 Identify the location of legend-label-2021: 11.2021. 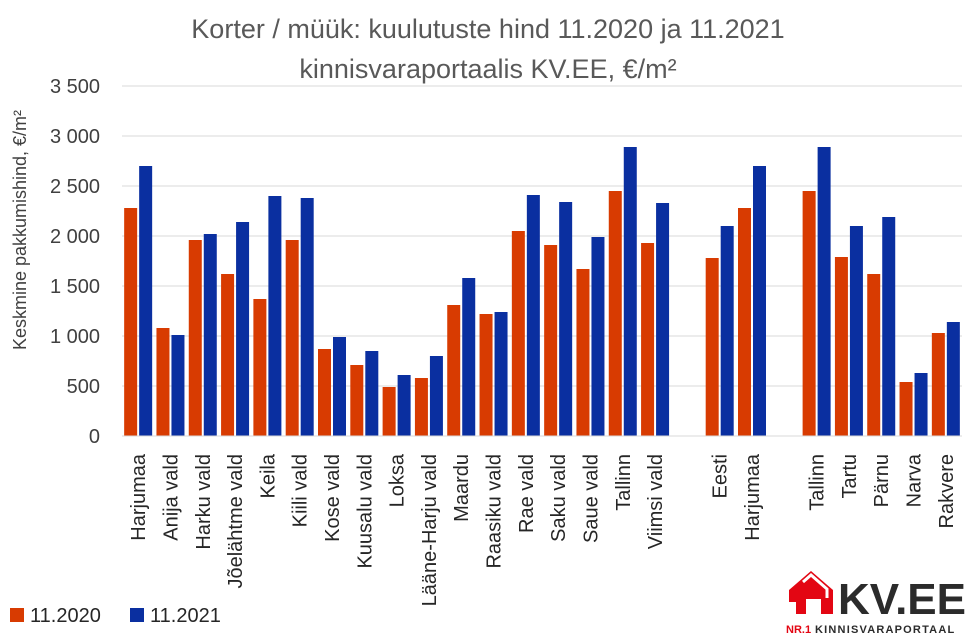
(185, 616).